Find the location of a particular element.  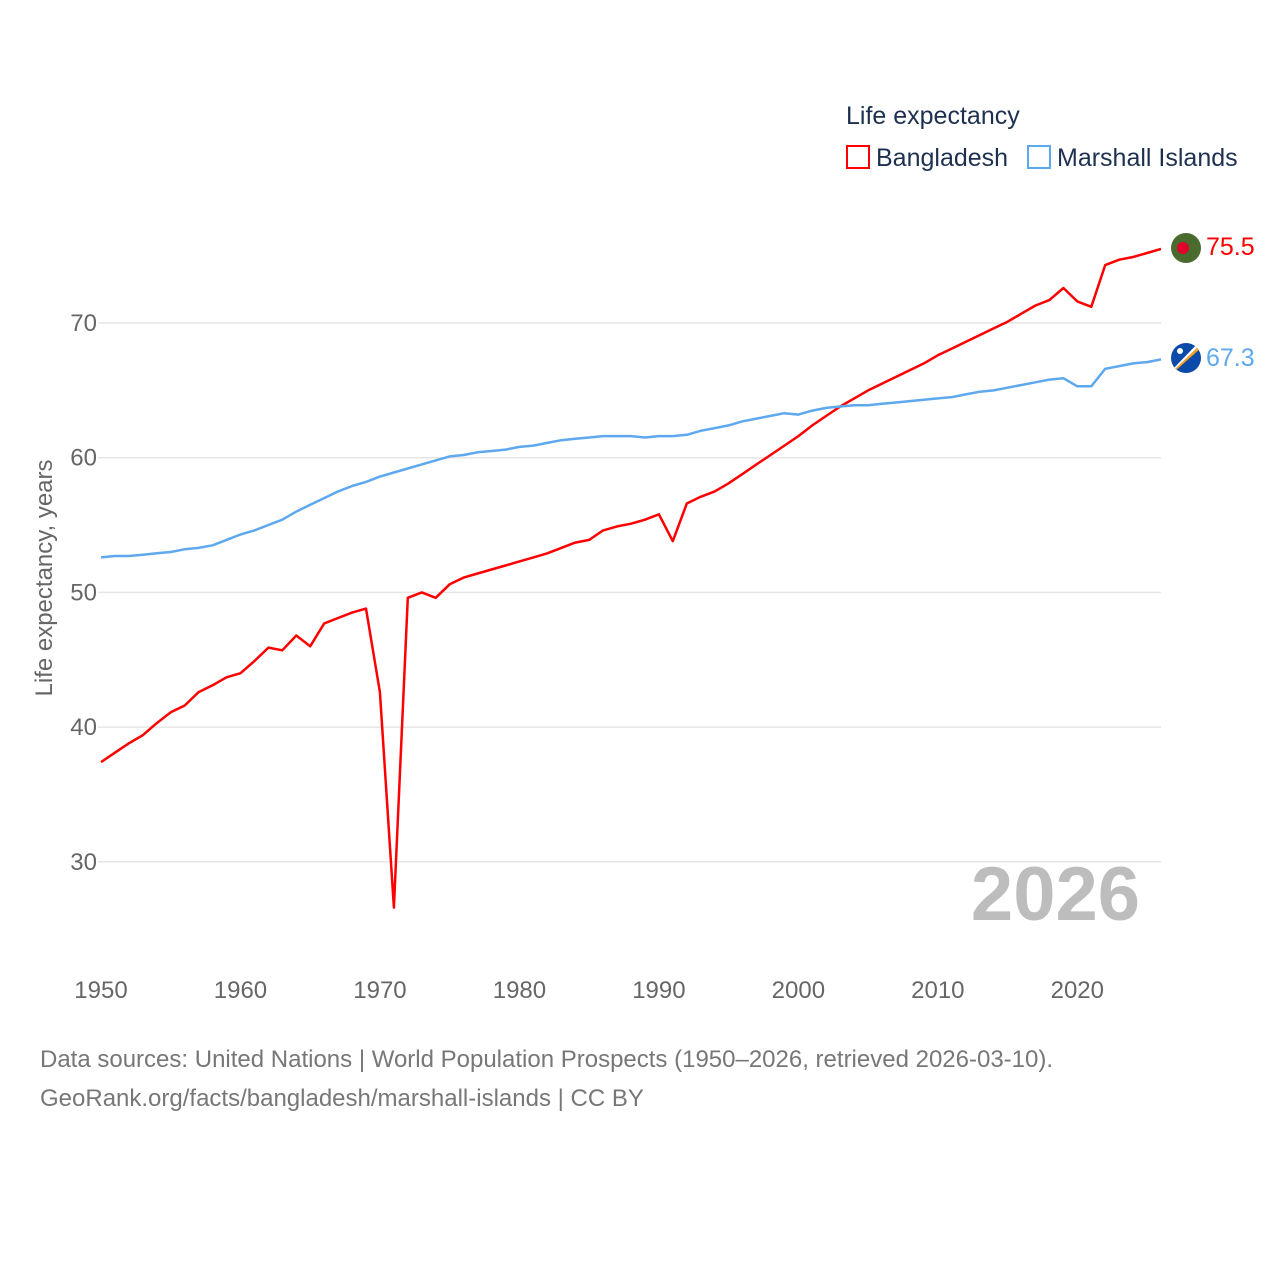

y-axis-label: Life expectancy, years is located at coordinates (44, 577).